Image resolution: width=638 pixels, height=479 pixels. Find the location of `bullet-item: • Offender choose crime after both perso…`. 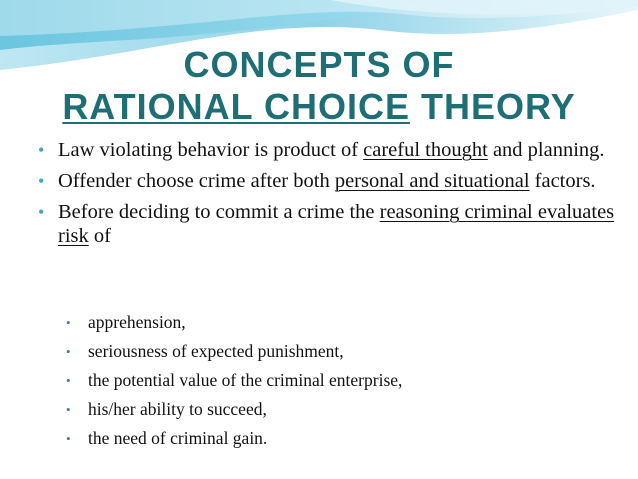

bullet-item: • Offender choose crime after both perso… is located at coordinates (317, 181).